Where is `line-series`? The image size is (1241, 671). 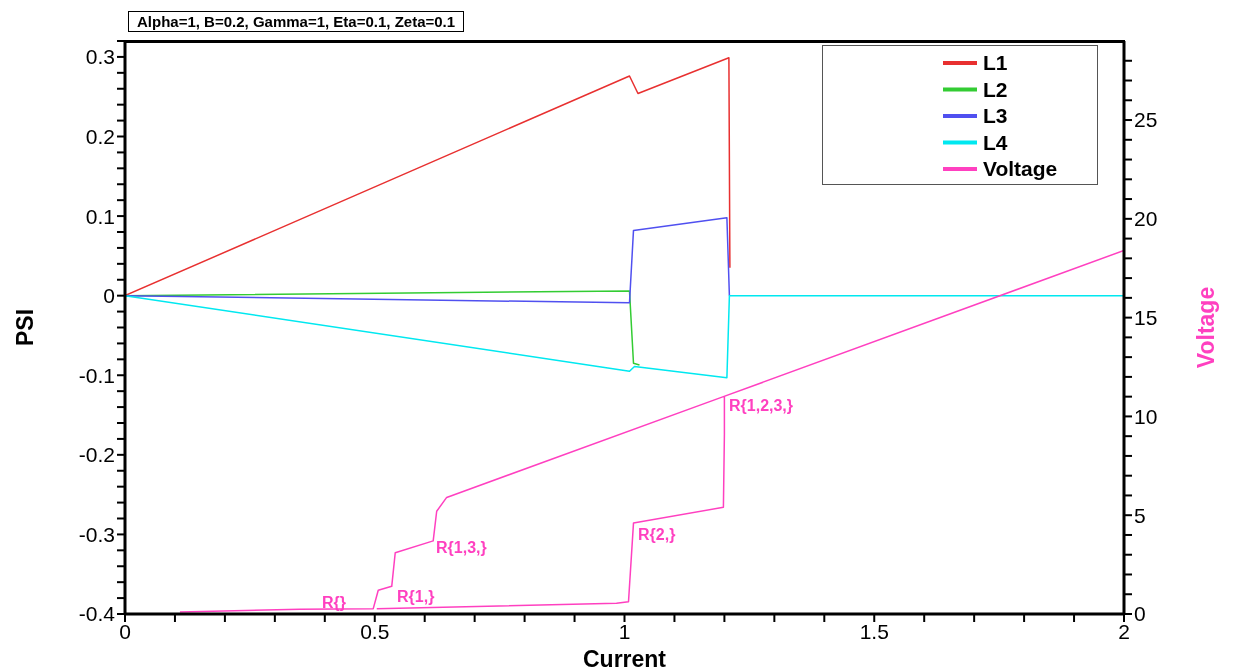
line-series is located at coordinates (624, 336).